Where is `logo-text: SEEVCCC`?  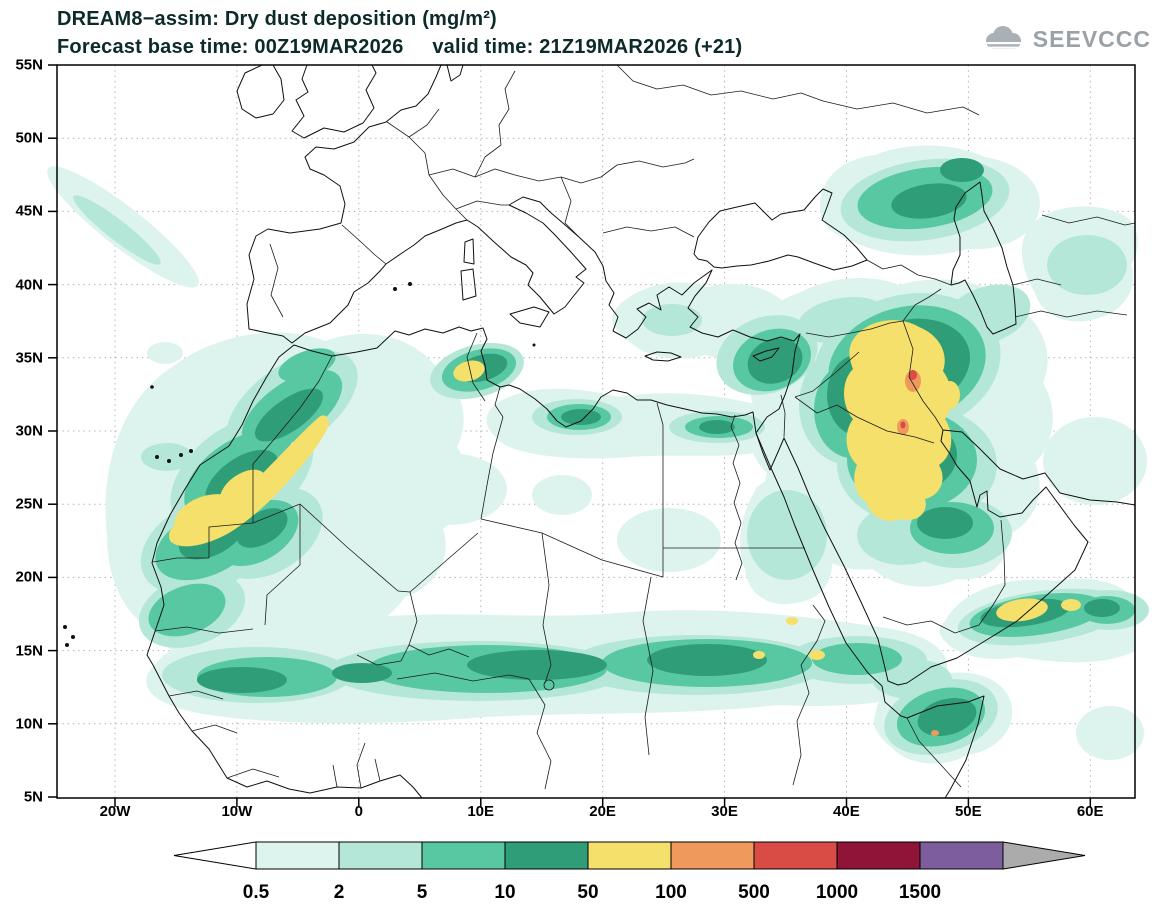 logo-text: SEEVCCC is located at coordinates (1091, 38).